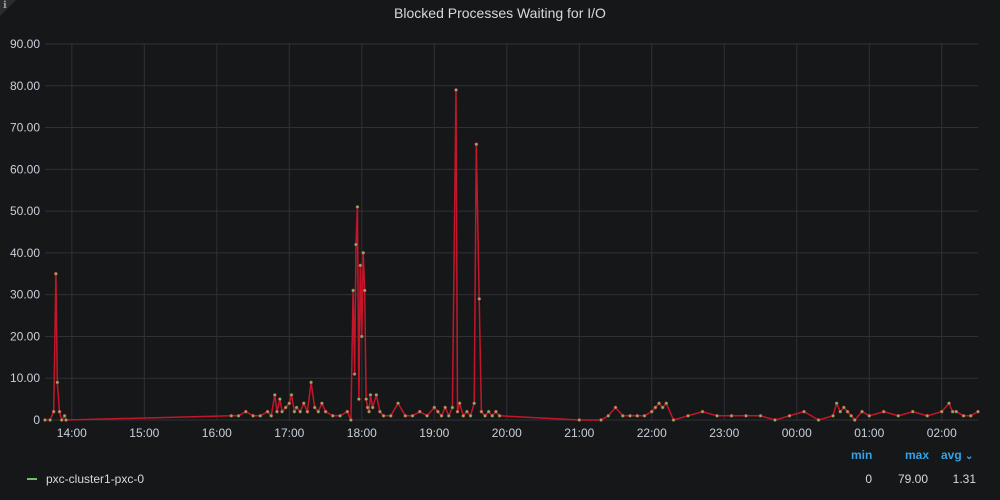 This screenshot has height=500, width=1000. I want to click on y-tick-label: 80.00, so click(25, 86).